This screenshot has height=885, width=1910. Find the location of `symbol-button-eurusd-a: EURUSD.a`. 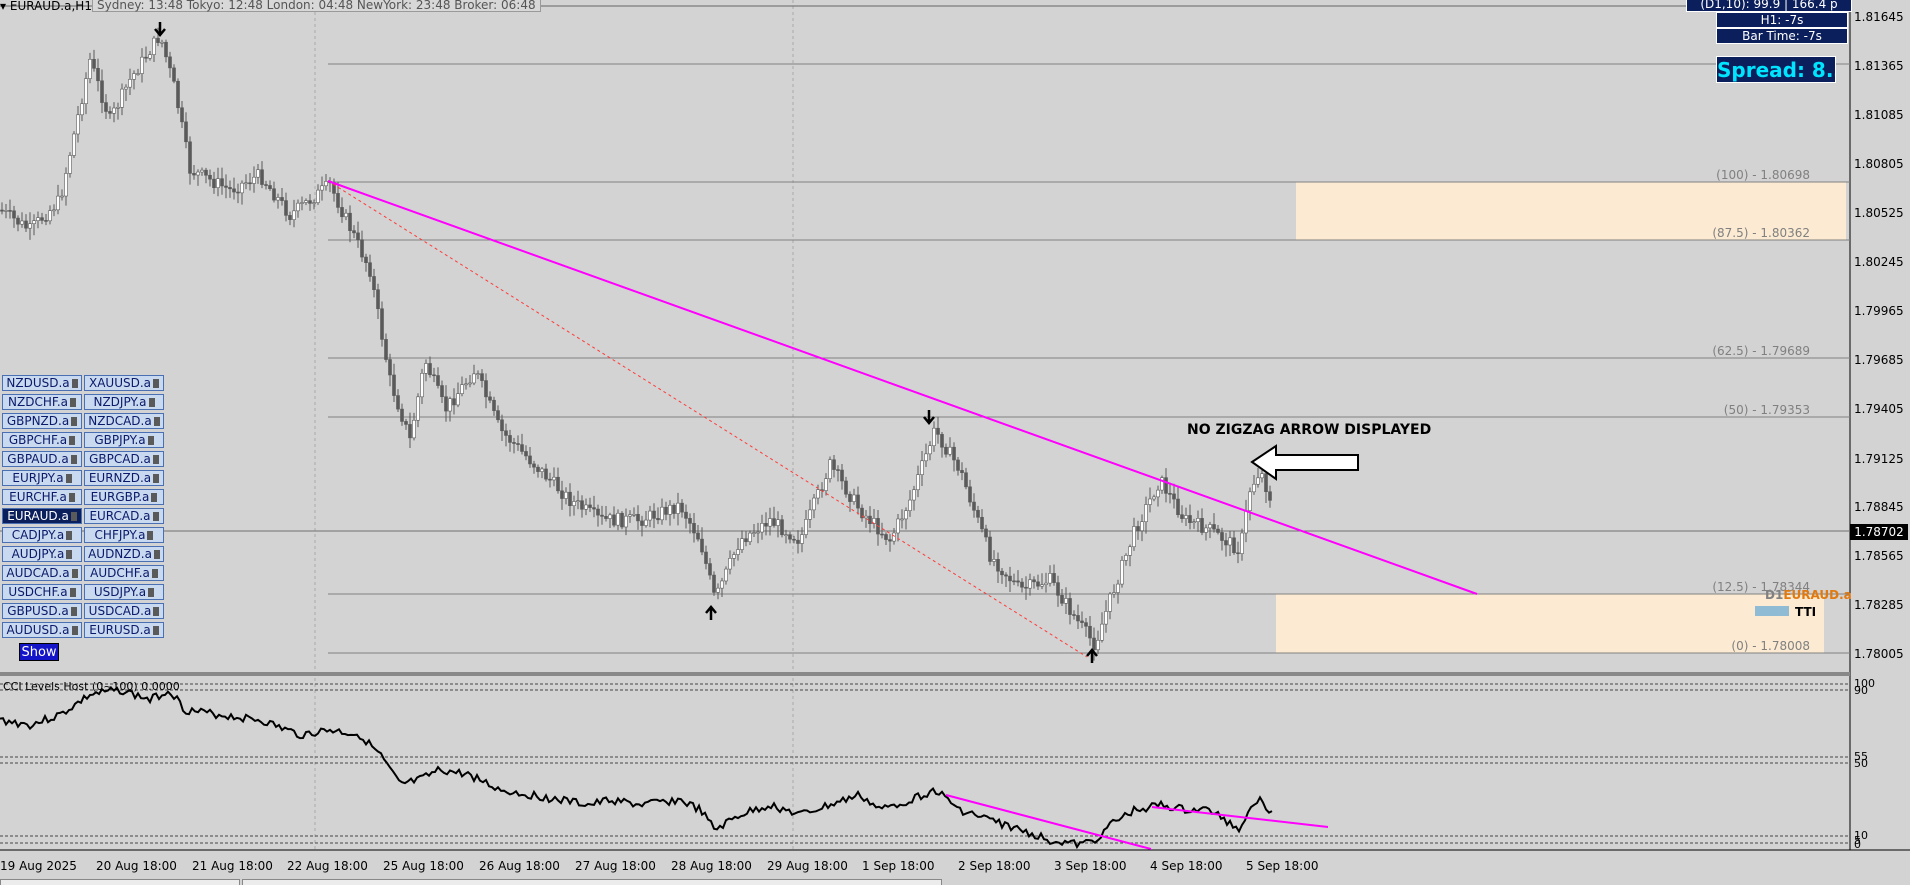

symbol-button-eurusd-a: EURUSD.a is located at coordinates (124, 630).